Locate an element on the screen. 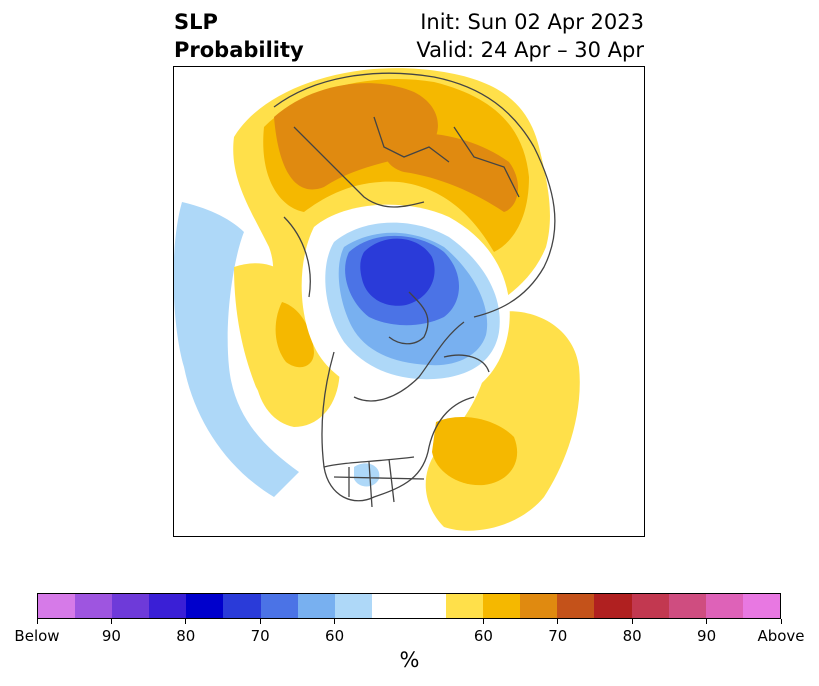 This screenshot has width=819, height=686. arctic-low-core is located at coordinates (397, 272).